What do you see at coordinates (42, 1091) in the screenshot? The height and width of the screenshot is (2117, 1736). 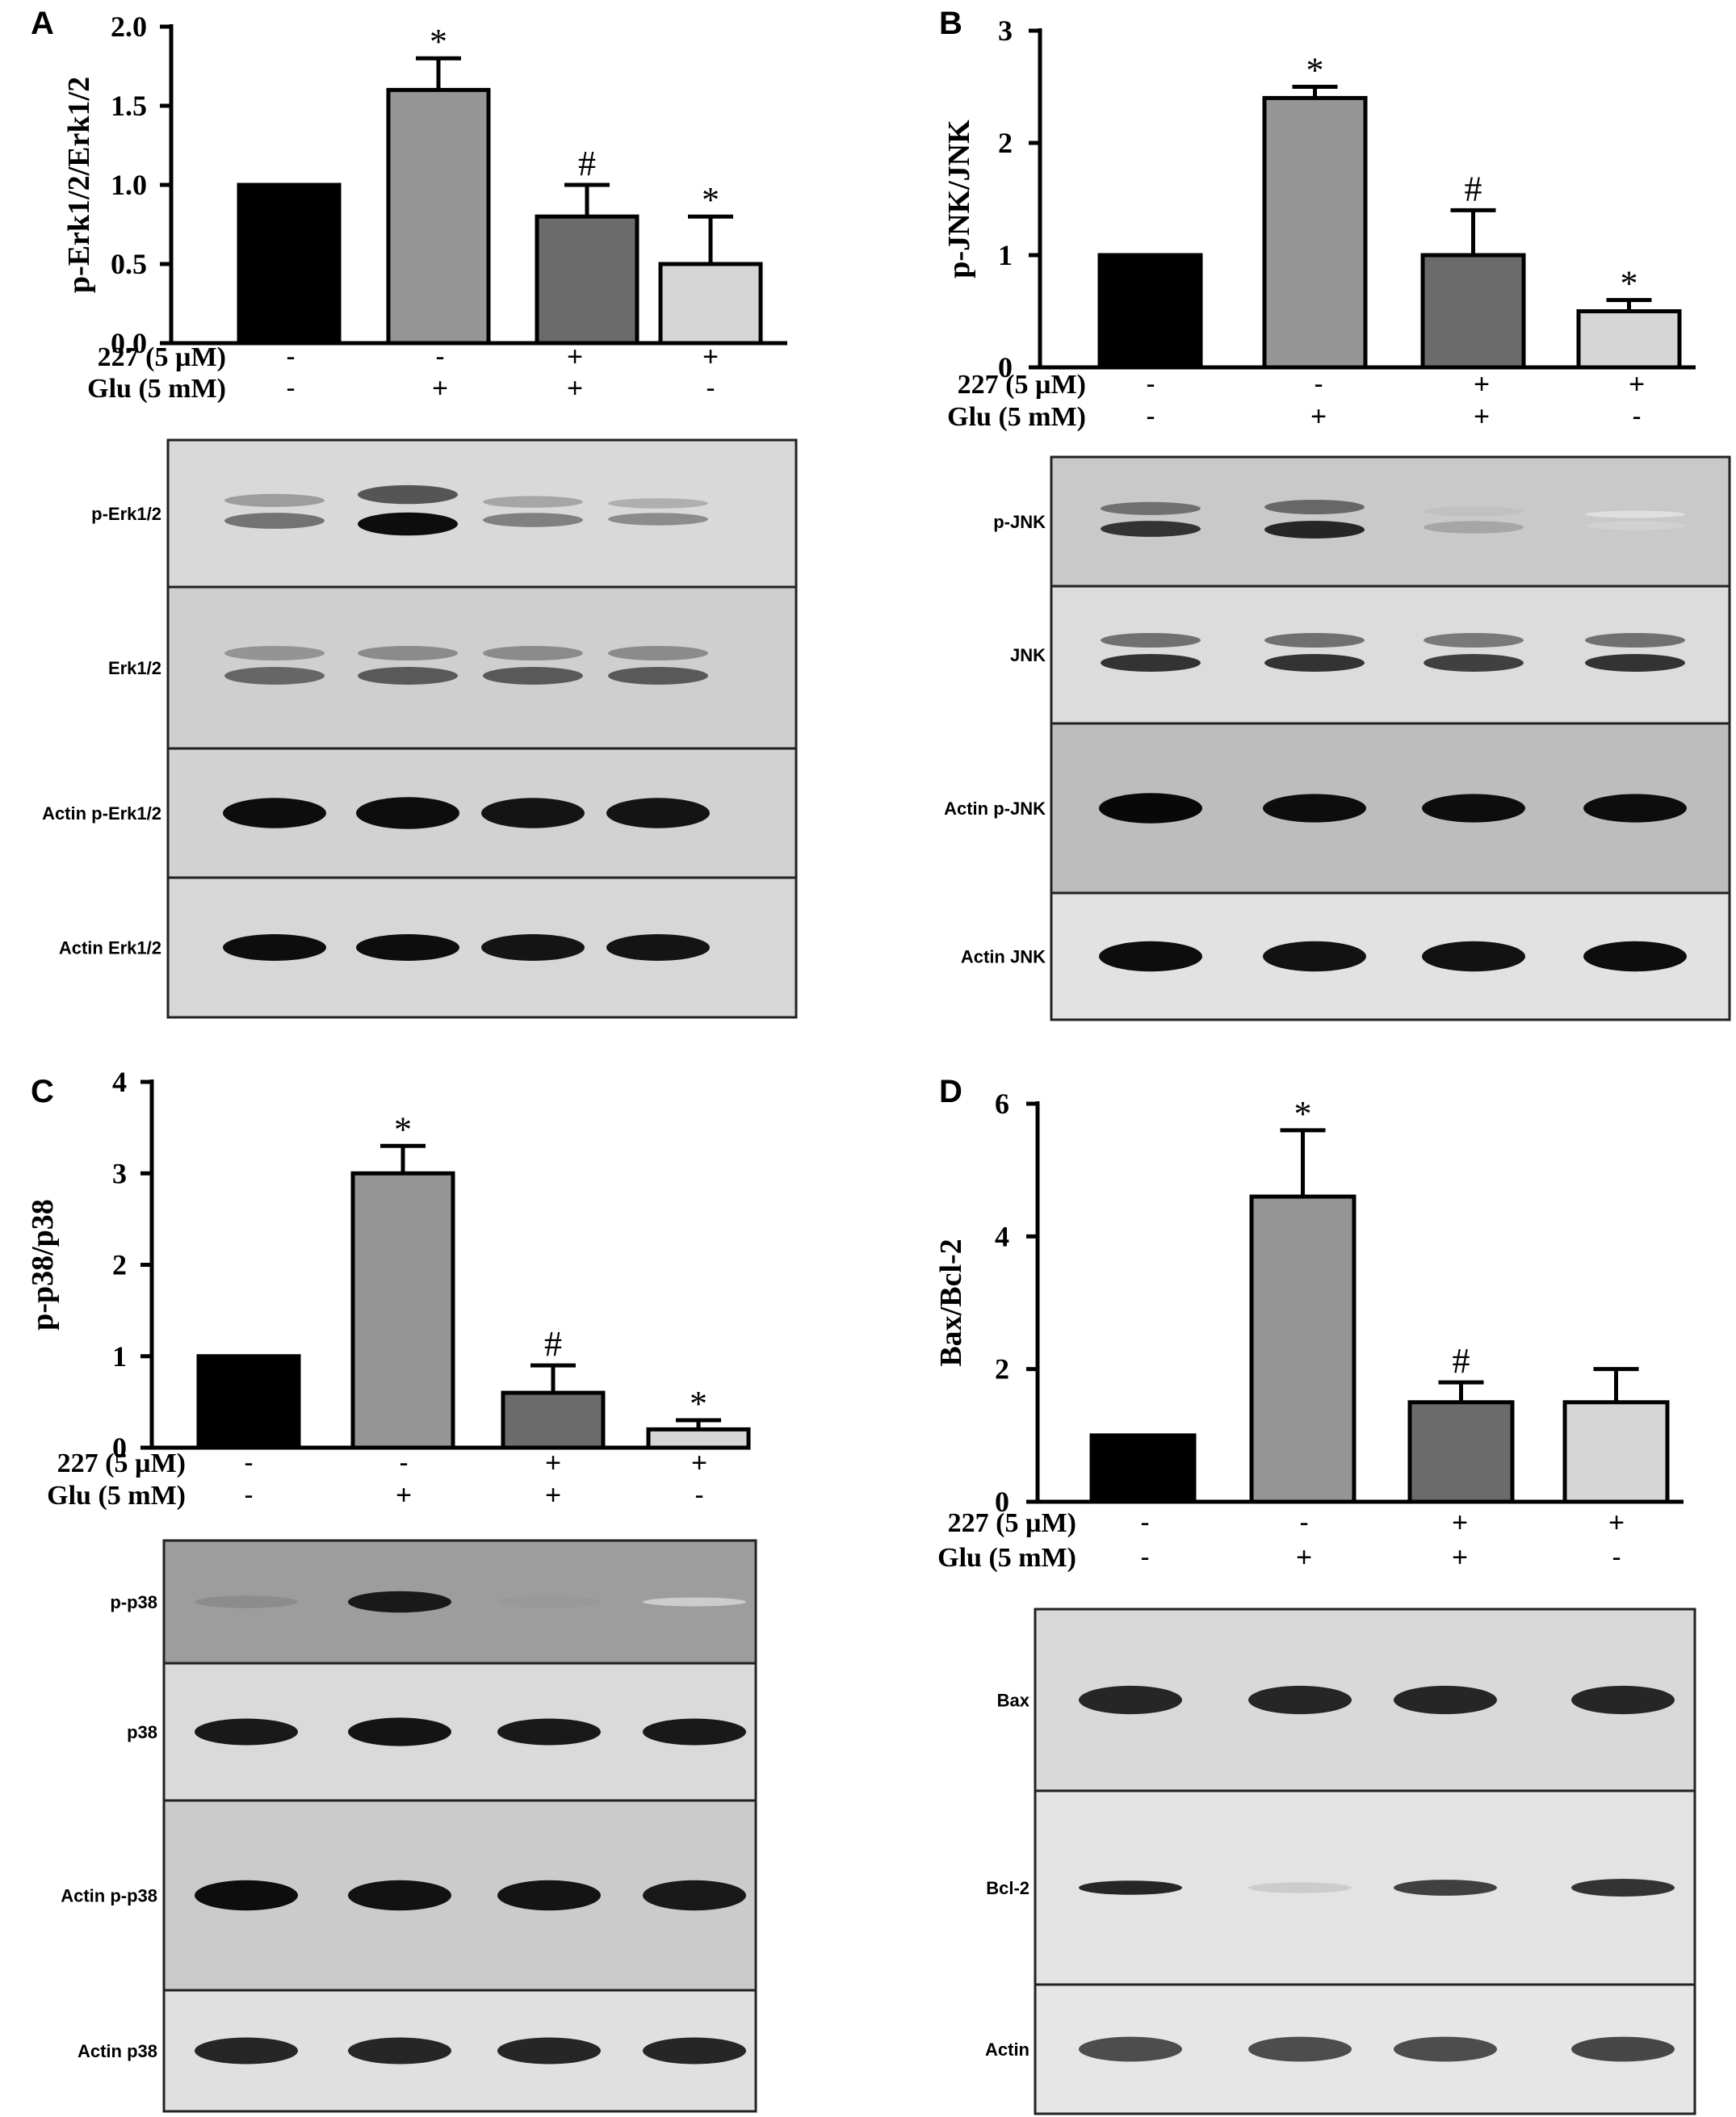 I see `panel-letter-C: C` at bounding box center [42, 1091].